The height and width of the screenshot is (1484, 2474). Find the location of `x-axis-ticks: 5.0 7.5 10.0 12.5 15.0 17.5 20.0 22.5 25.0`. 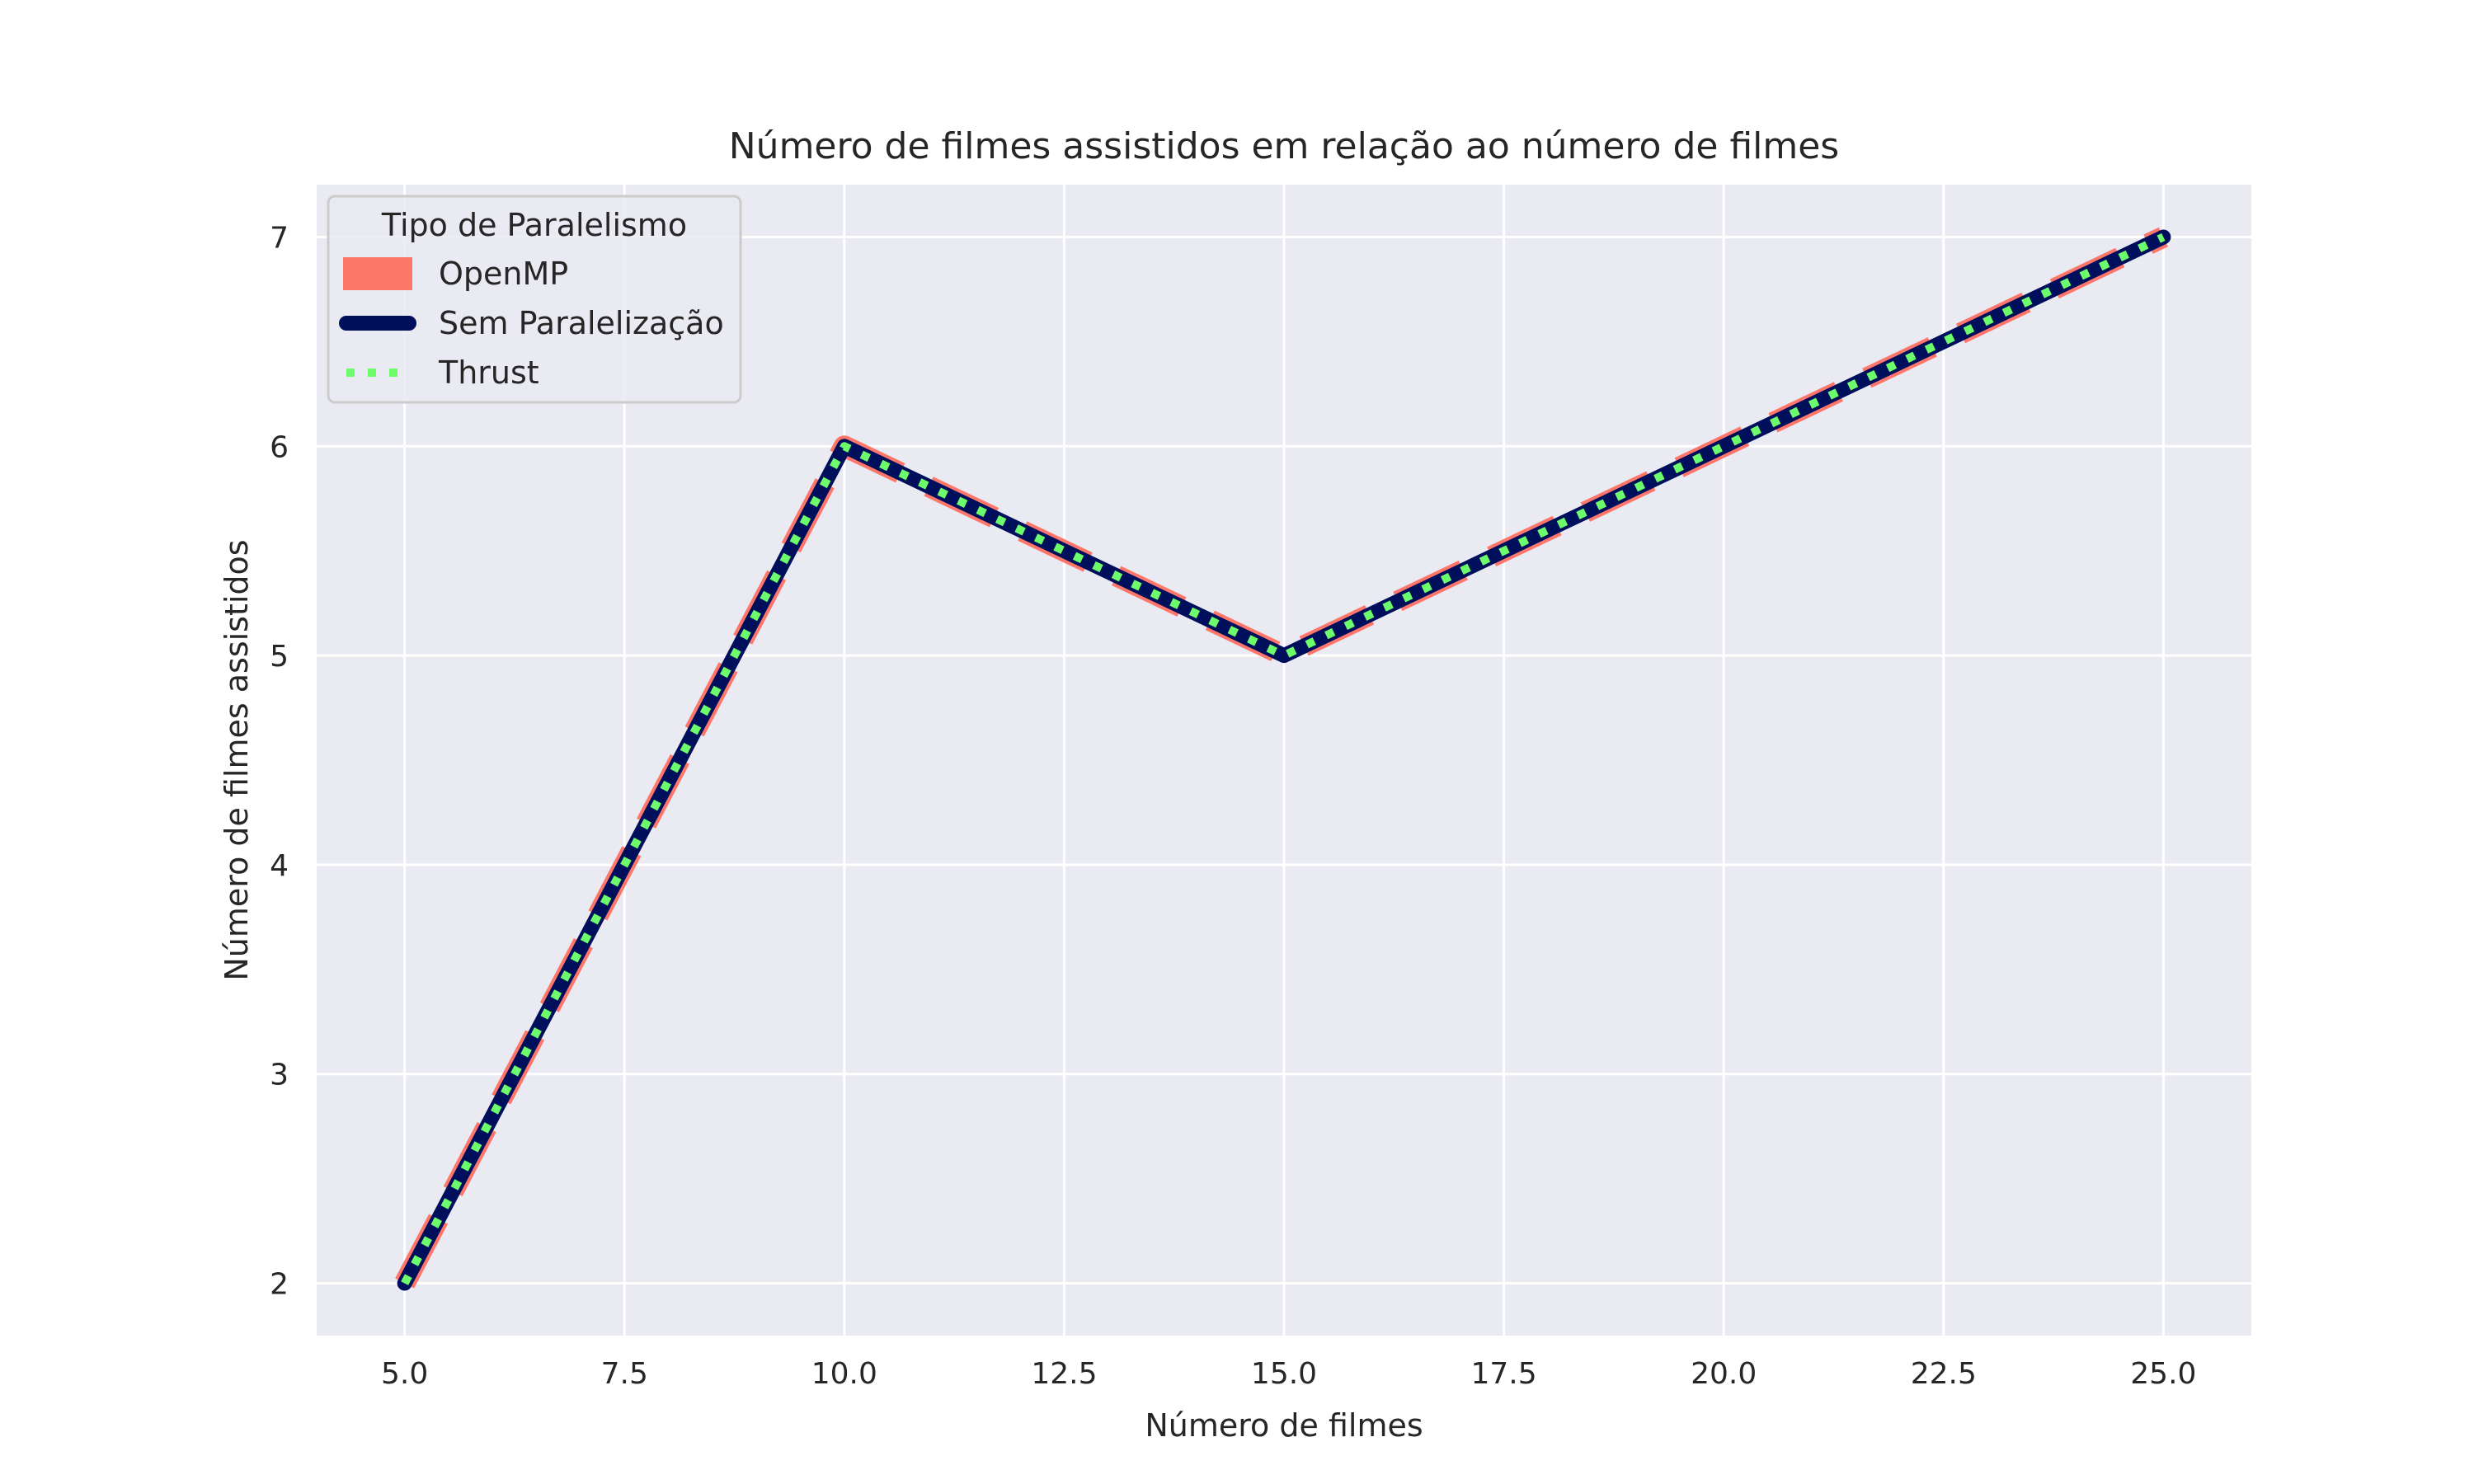

x-axis-ticks: 5.0 7.5 10.0 12.5 15.0 17.5 20.0 22.5 25.0 is located at coordinates (1288, 1374).